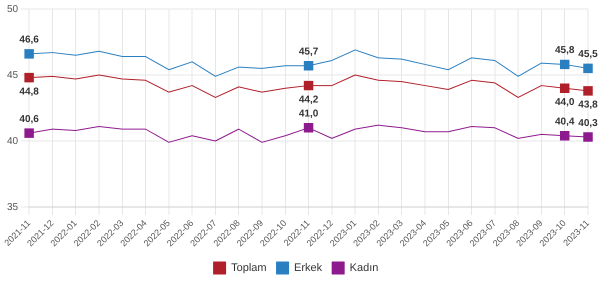 The image size is (600, 284). What do you see at coordinates (29, 40) in the screenshot?
I see `data-label: 46,6` at bounding box center [29, 40].